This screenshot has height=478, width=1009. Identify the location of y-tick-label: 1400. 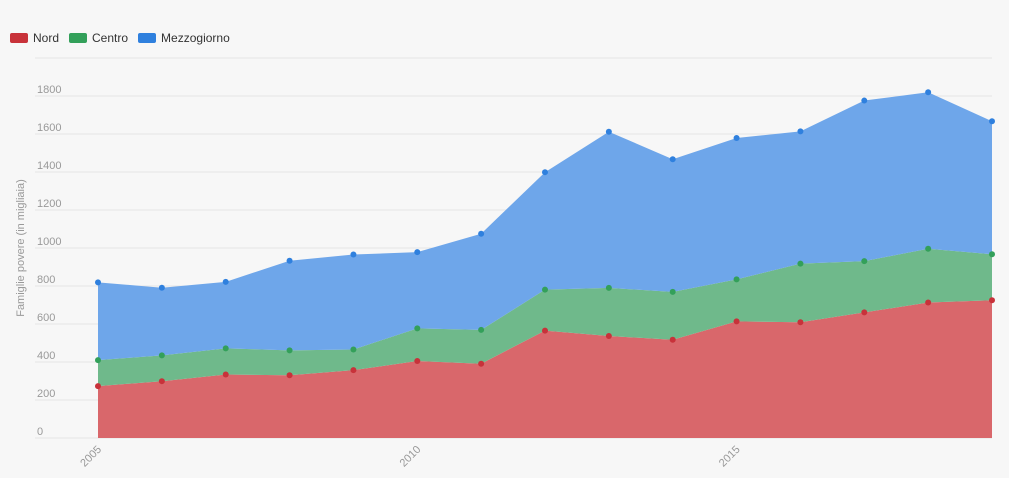
(49, 166).